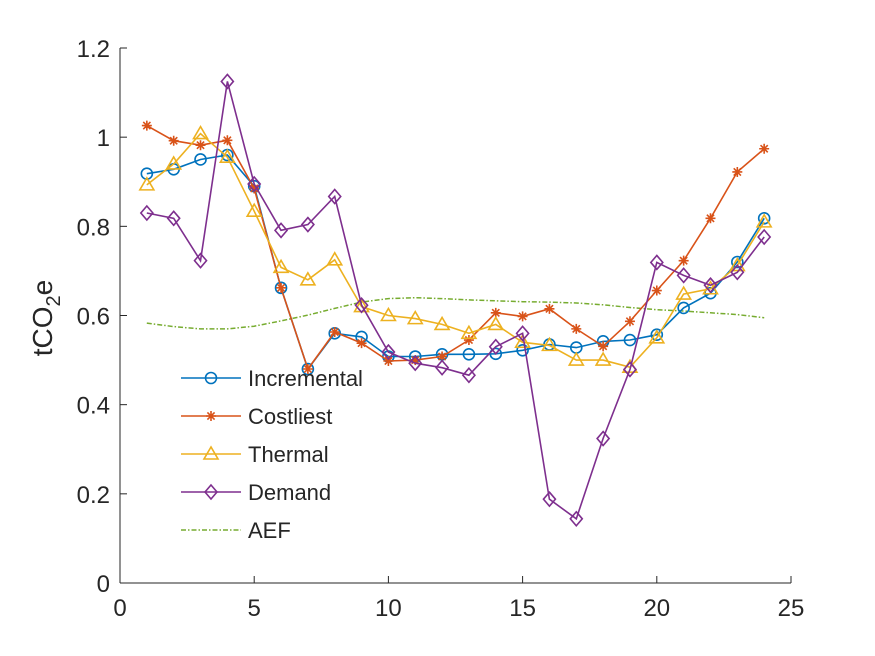  What do you see at coordinates (93, 227) in the screenshot?
I see `y-tick-label: 0.8` at bounding box center [93, 227].